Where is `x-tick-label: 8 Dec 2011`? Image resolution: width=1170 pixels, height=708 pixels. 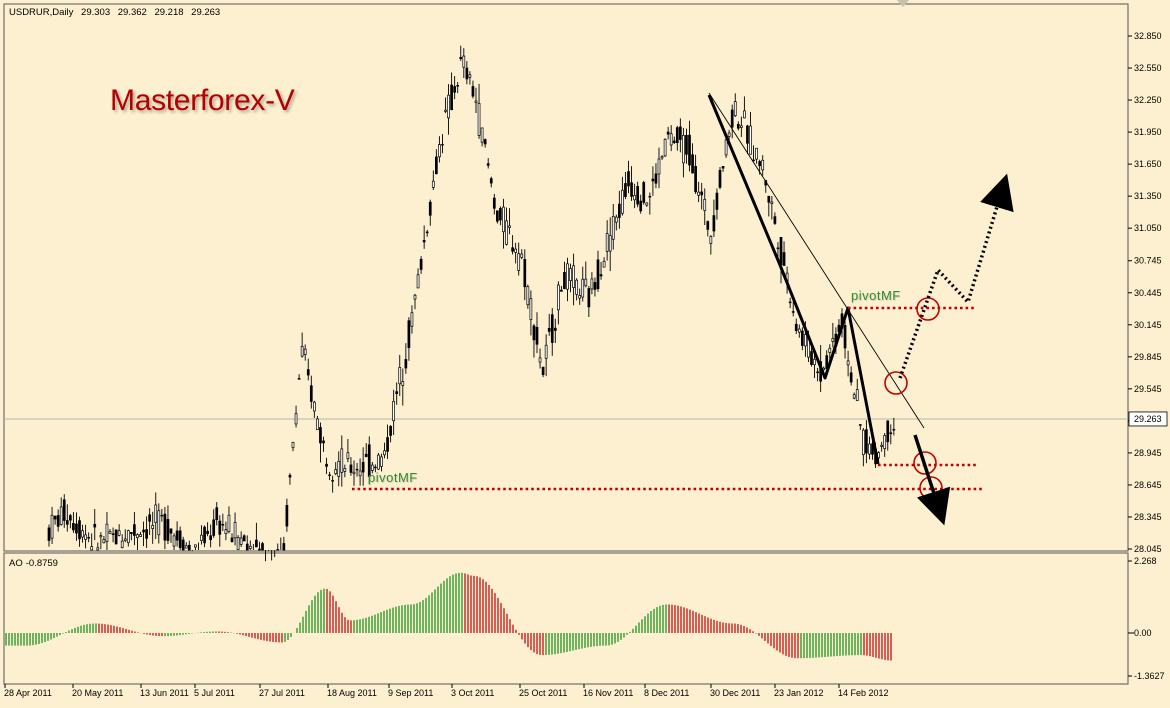 x-tick-label: 8 Dec 2011 is located at coordinates (666, 693).